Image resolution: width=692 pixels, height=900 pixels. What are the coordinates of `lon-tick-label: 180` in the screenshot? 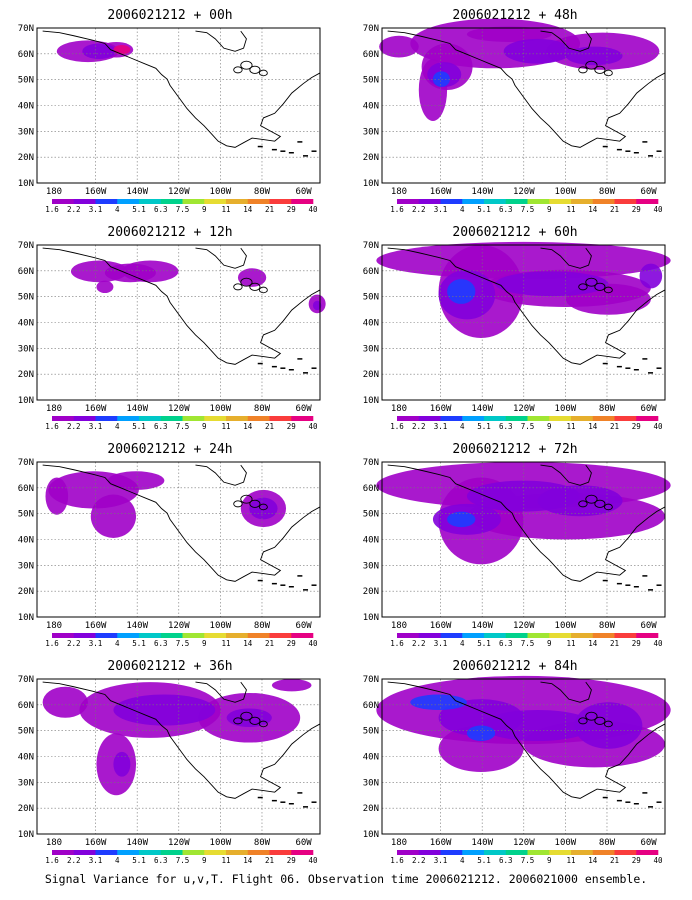 It's located at (54, 843).